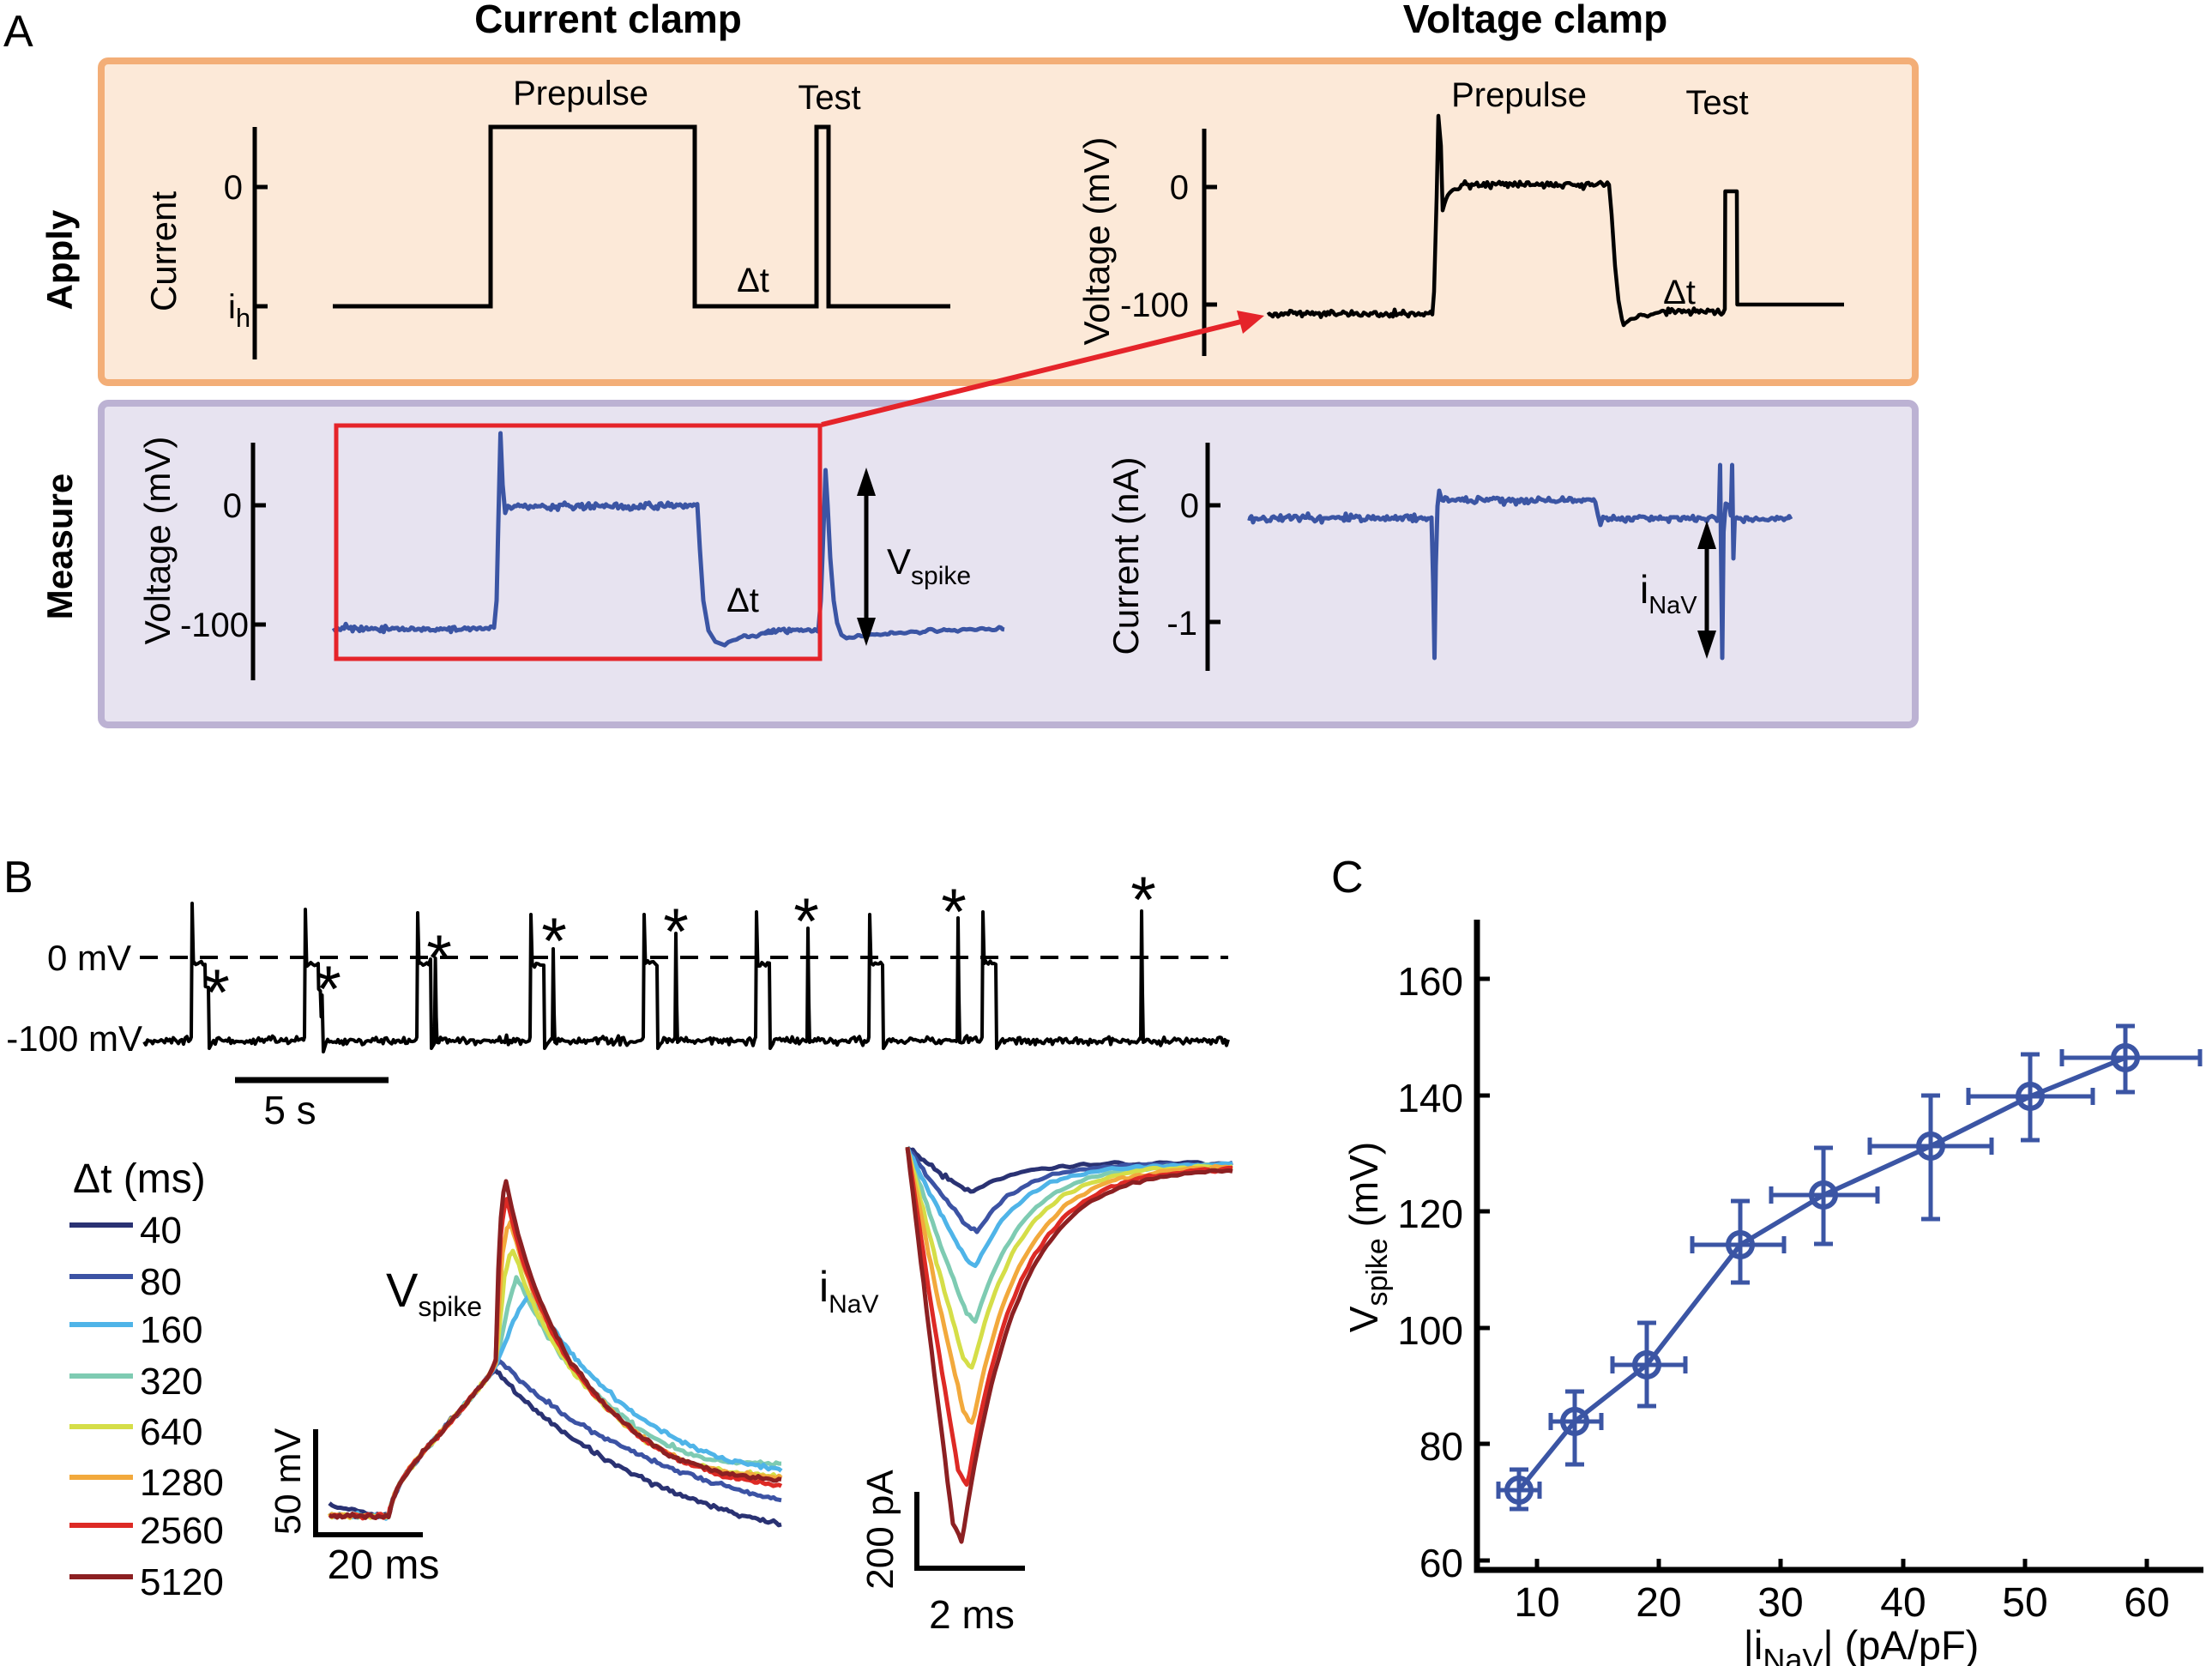 The width and height of the screenshot is (2212, 1666). Describe the element at coordinates (289, 1110) in the screenshot. I see `svg-text: 5 s` at that location.